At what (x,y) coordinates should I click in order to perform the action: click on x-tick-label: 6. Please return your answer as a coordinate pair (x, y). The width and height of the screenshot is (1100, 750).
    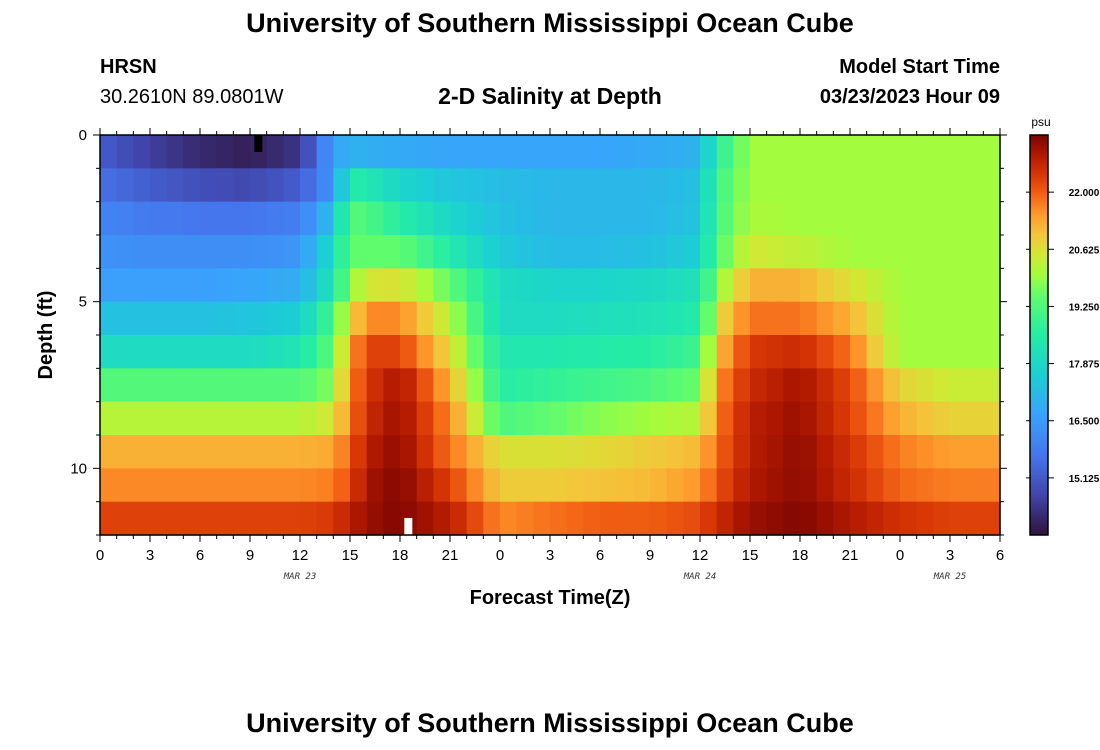
    Looking at the image, I should click on (200, 555).